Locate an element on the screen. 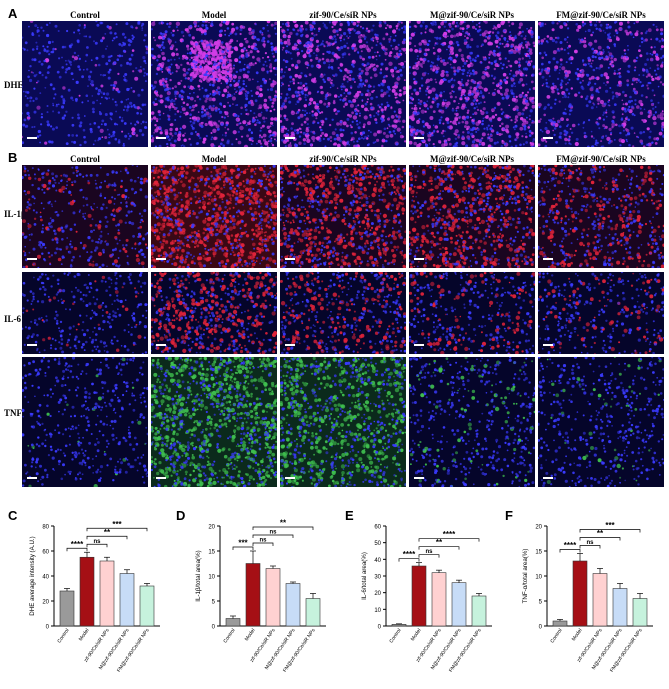  micrograph-il1b-mzif is located at coordinates (472, 216).